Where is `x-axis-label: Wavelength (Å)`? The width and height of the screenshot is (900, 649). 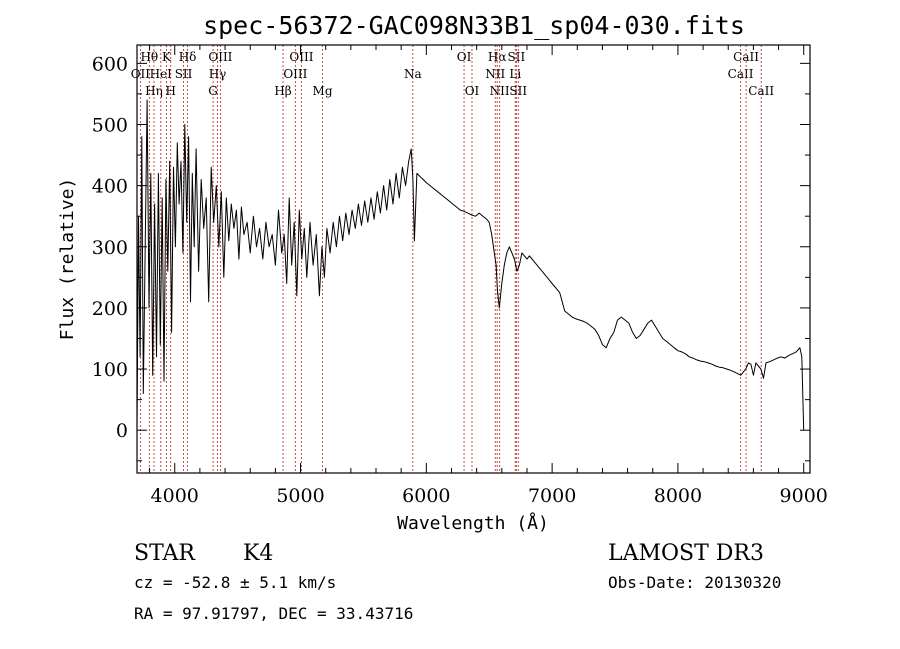
x-axis-label: Wavelength (Å) is located at coordinates (473, 523).